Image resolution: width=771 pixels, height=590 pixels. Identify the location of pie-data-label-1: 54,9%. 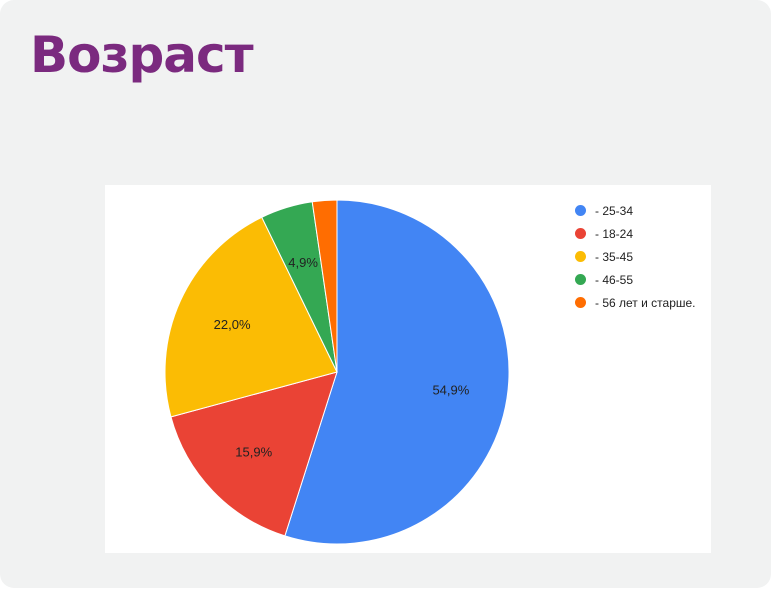
(450, 390).